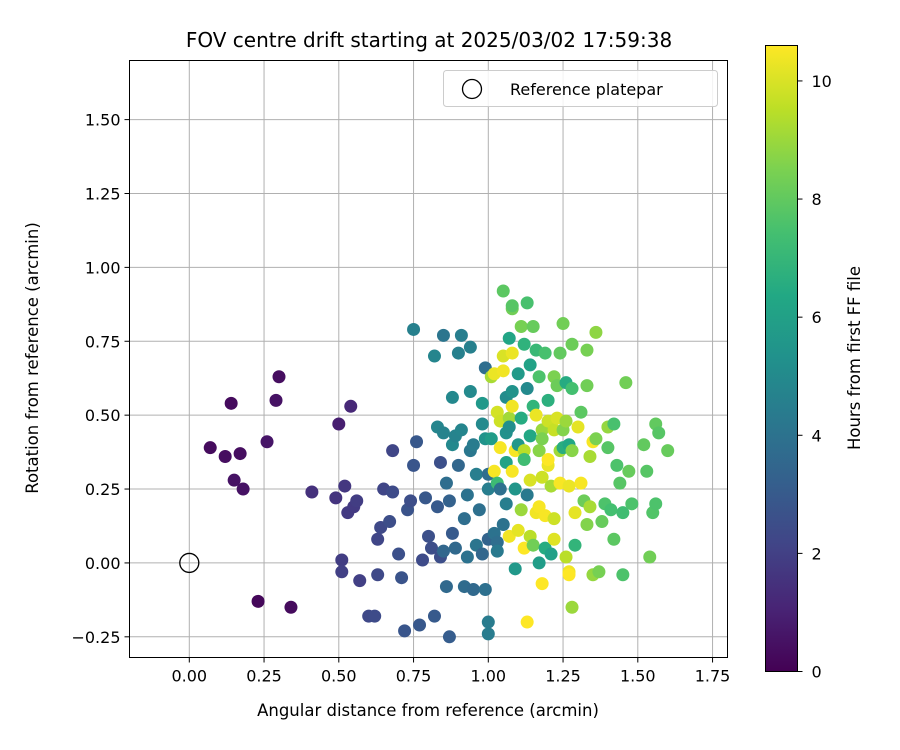 The width and height of the screenshot is (900, 750). Describe the element at coordinates (103, 120) in the screenshot. I see `y-tick-label: 1.50` at that location.